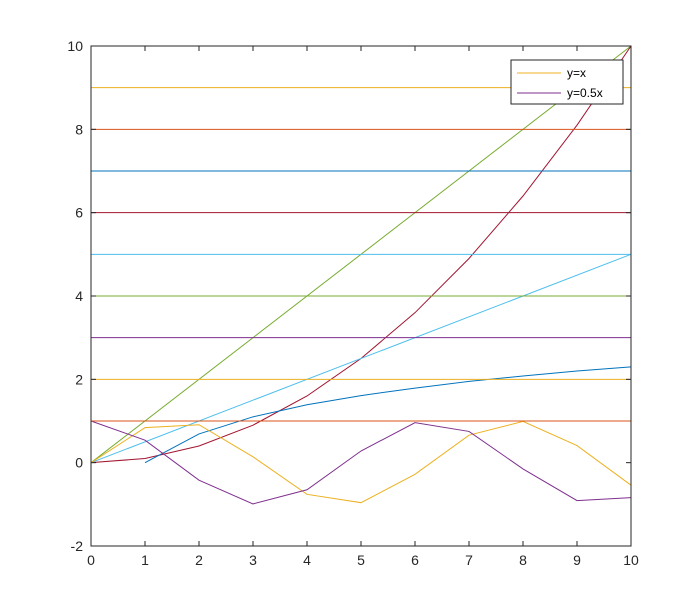 The width and height of the screenshot is (698, 613). What do you see at coordinates (79, 129) in the screenshot?
I see `y-tick-label: 8` at bounding box center [79, 129].